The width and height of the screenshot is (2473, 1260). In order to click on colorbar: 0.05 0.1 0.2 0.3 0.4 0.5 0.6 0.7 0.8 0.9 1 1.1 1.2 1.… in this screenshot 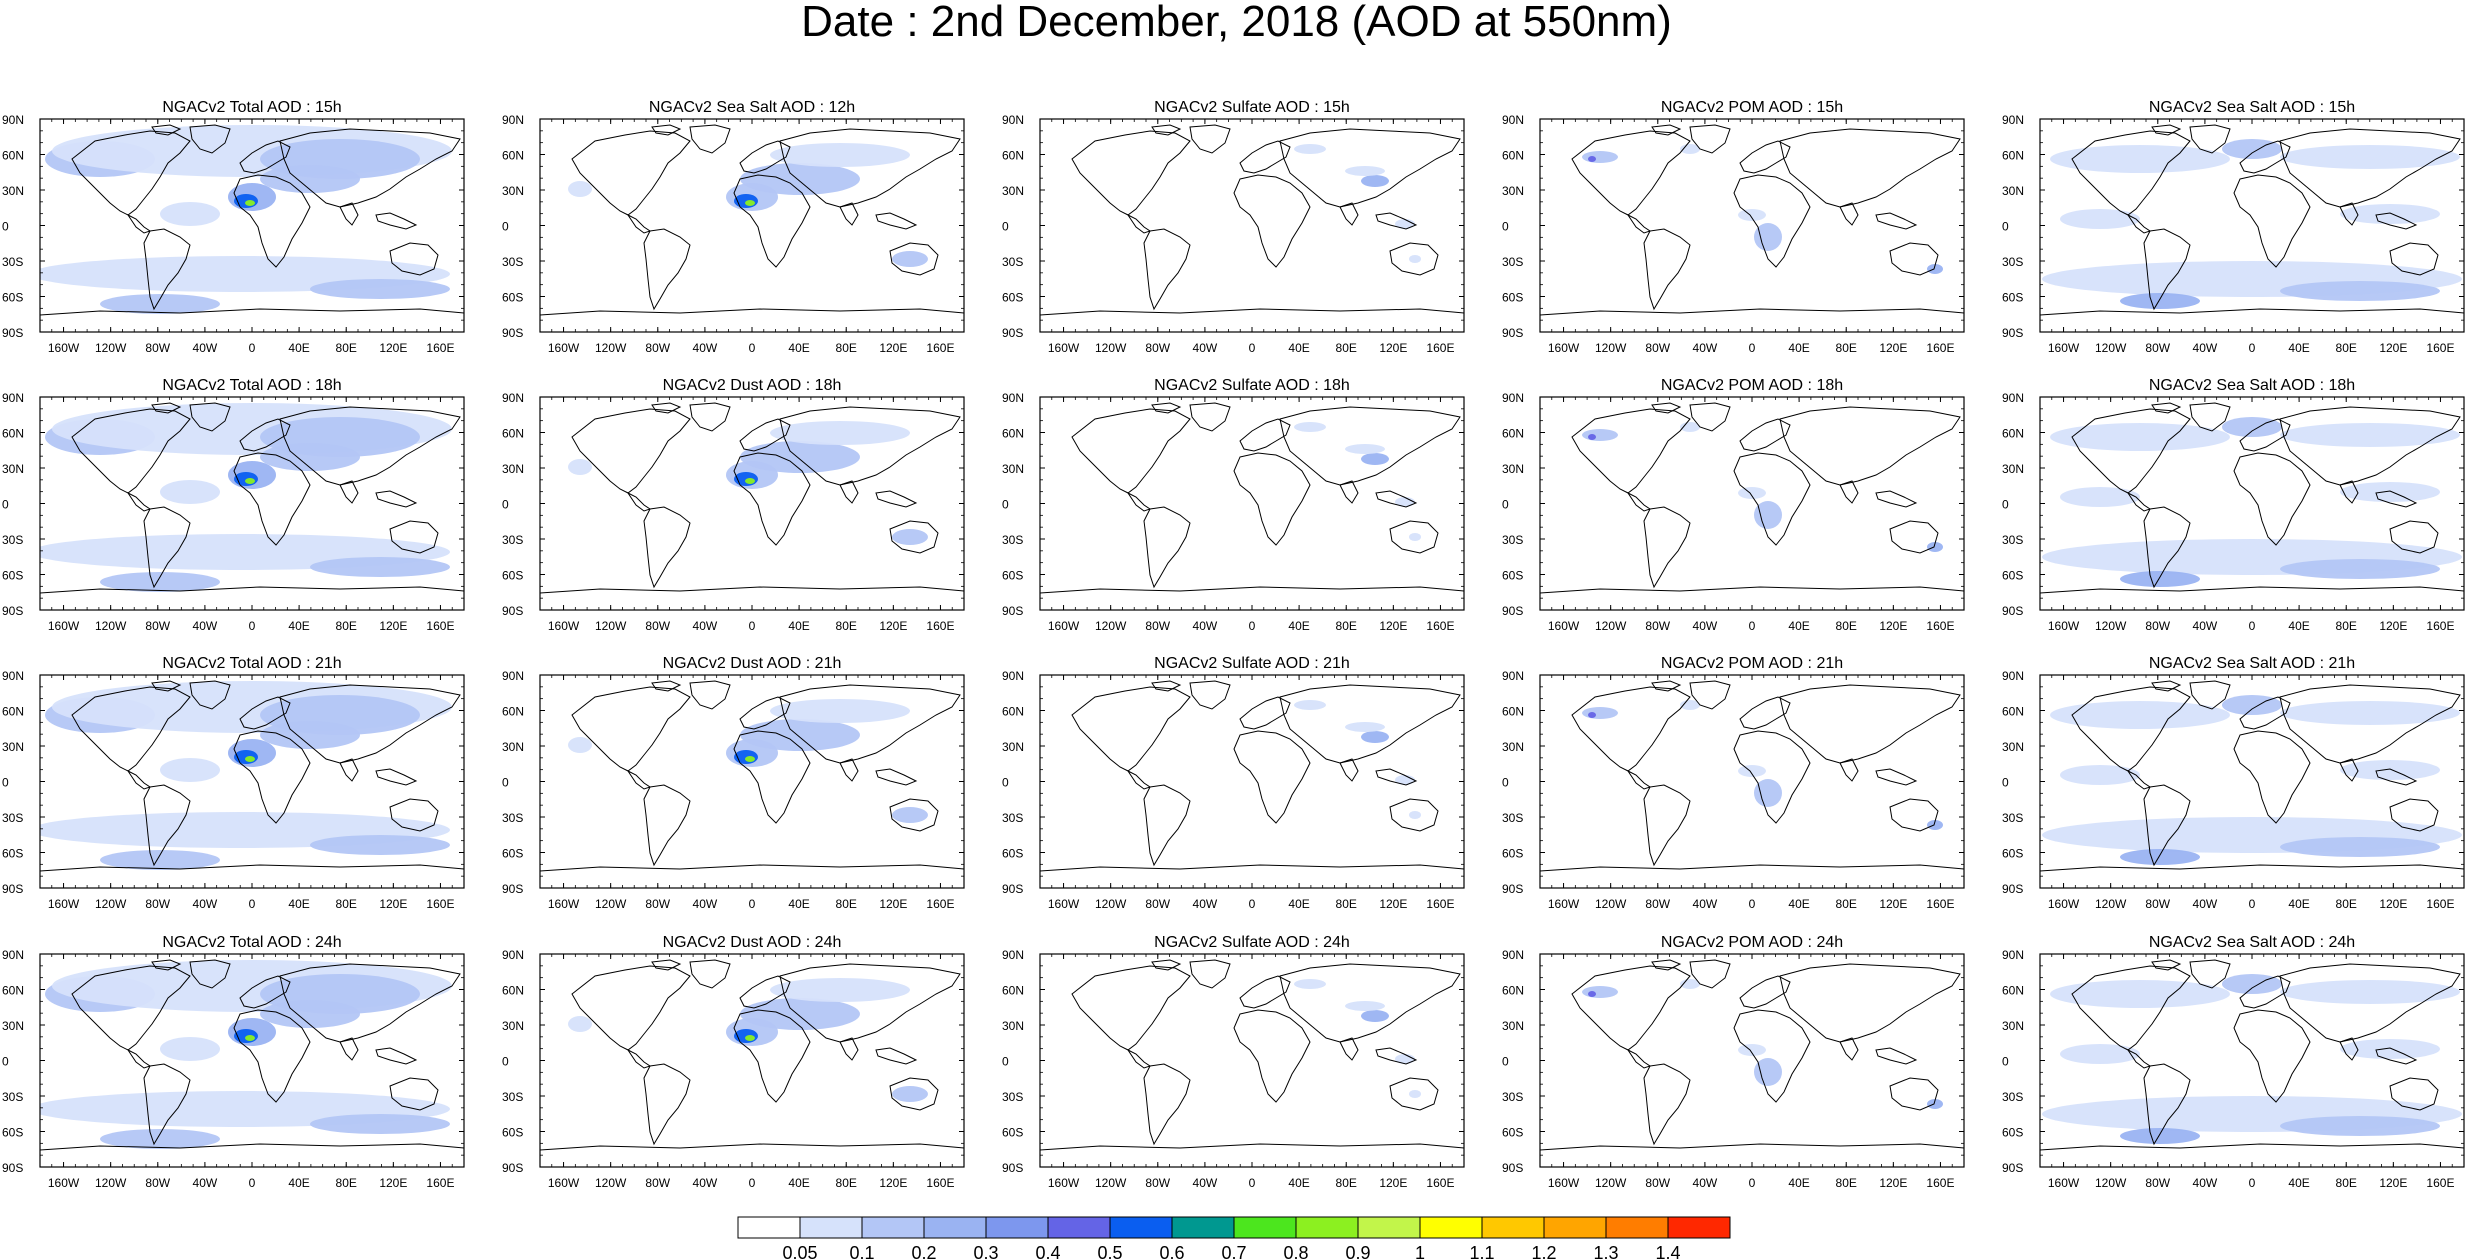, I will do `click(1234, 1238)`.